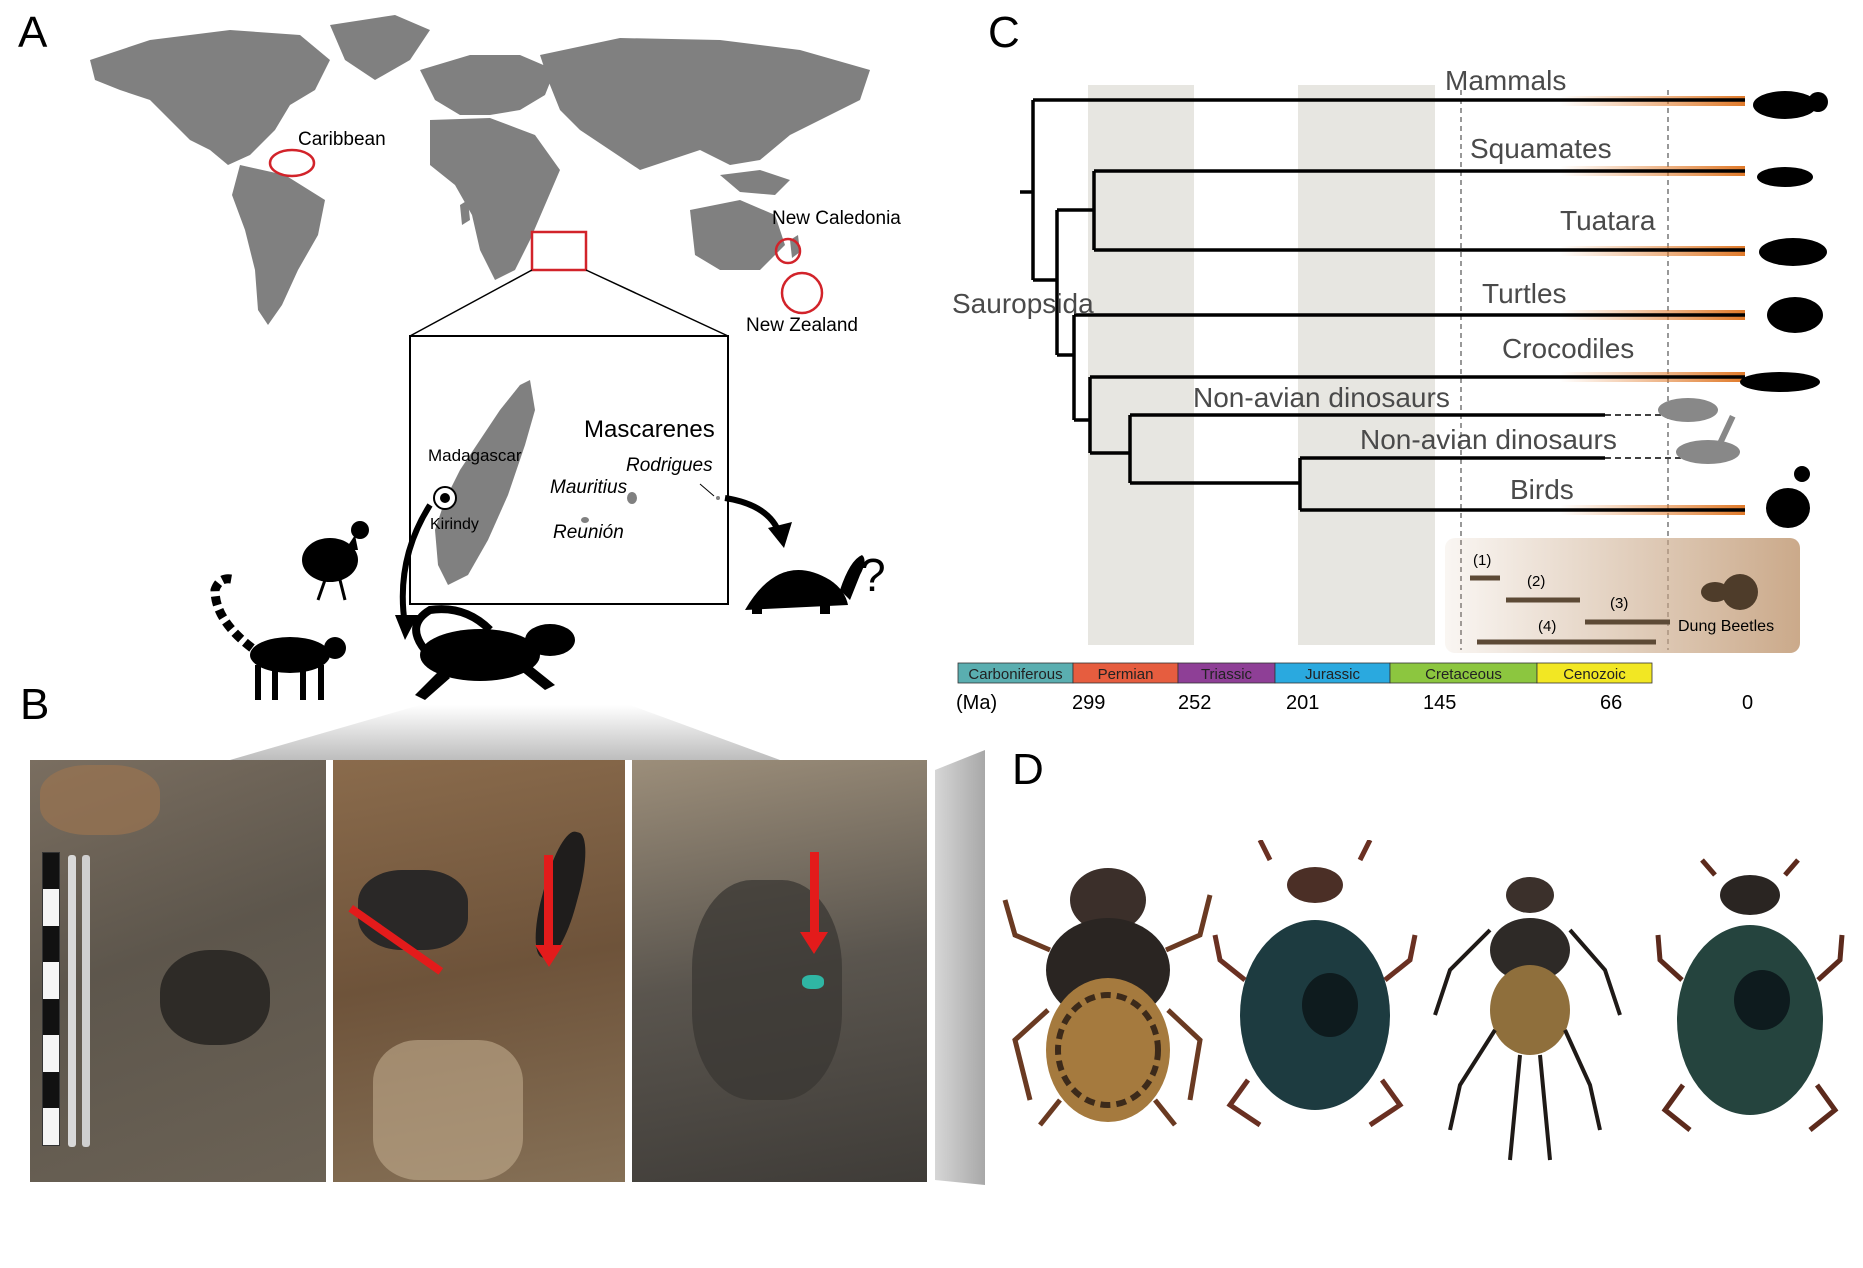  I want to click on clade-turtles: Turtles, so click(1524, 293).